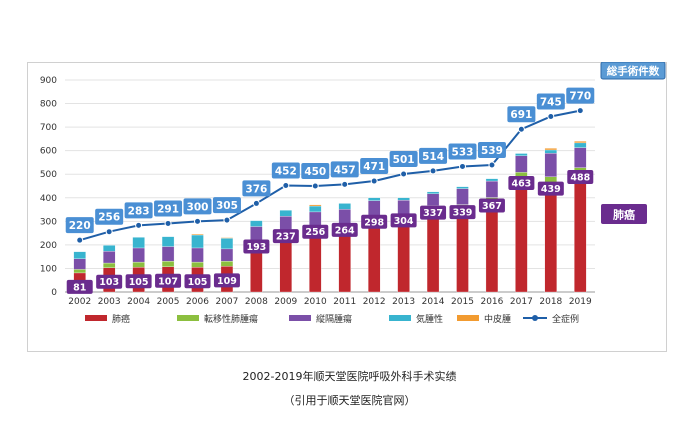  I want to click on x-tick-label: 2014, so click(433, 302).